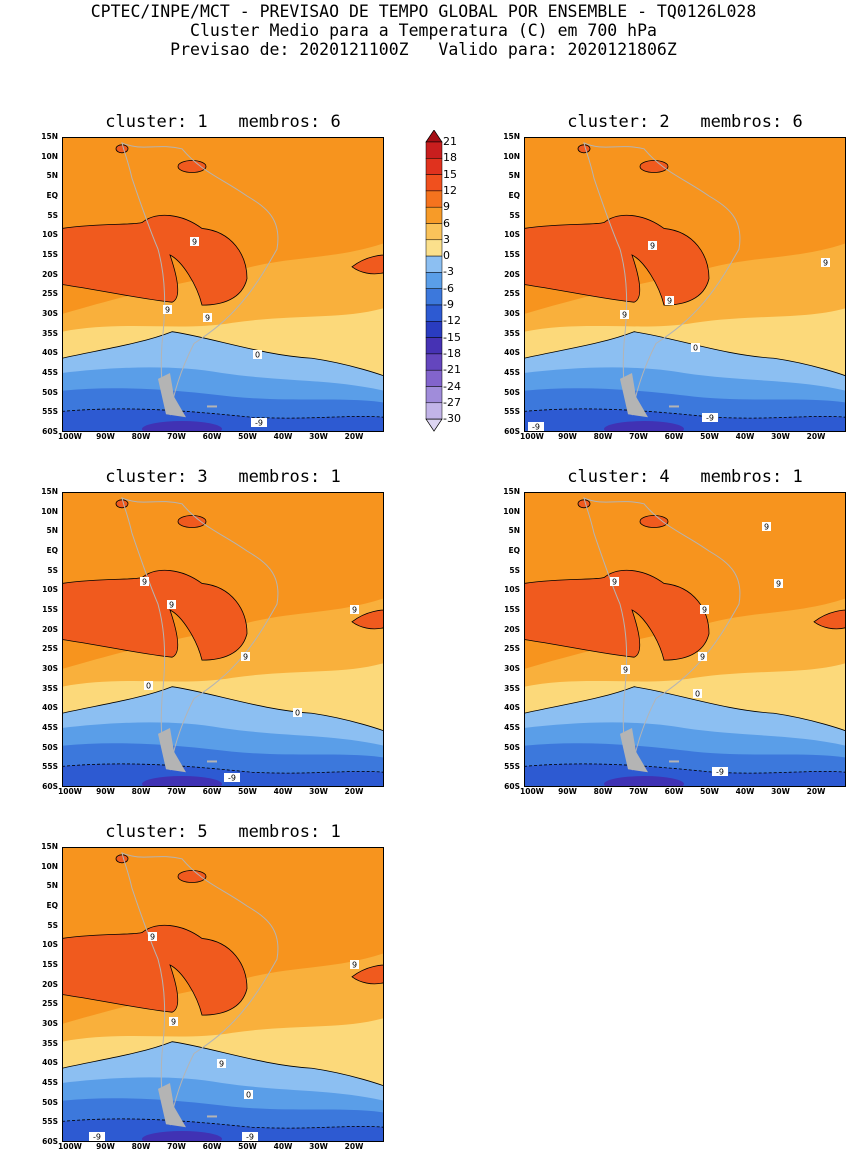 Image resolution: width=847 pixels, height=1157 pixels. I want to click on colorbar-label: 21, so click(450, 141).